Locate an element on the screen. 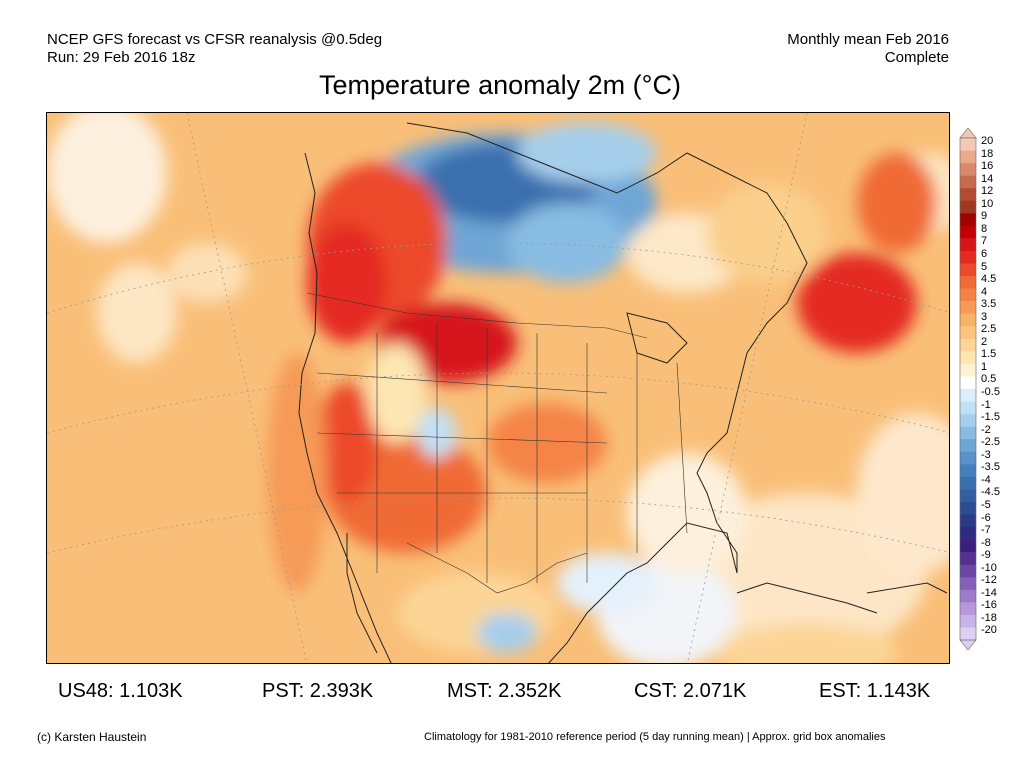 The height and width of the screenshot is (768, 1024). colorbar-tick-label: -9 is located at coordinates (986, 555).